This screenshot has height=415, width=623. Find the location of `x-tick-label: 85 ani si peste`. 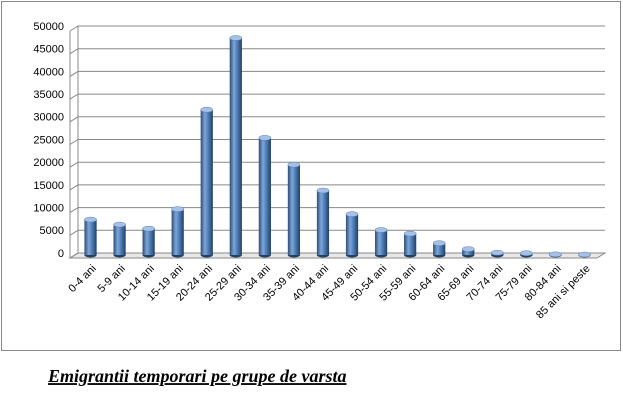

x-tick-label: 85 ani si peste is located at coordinates (563, 292).